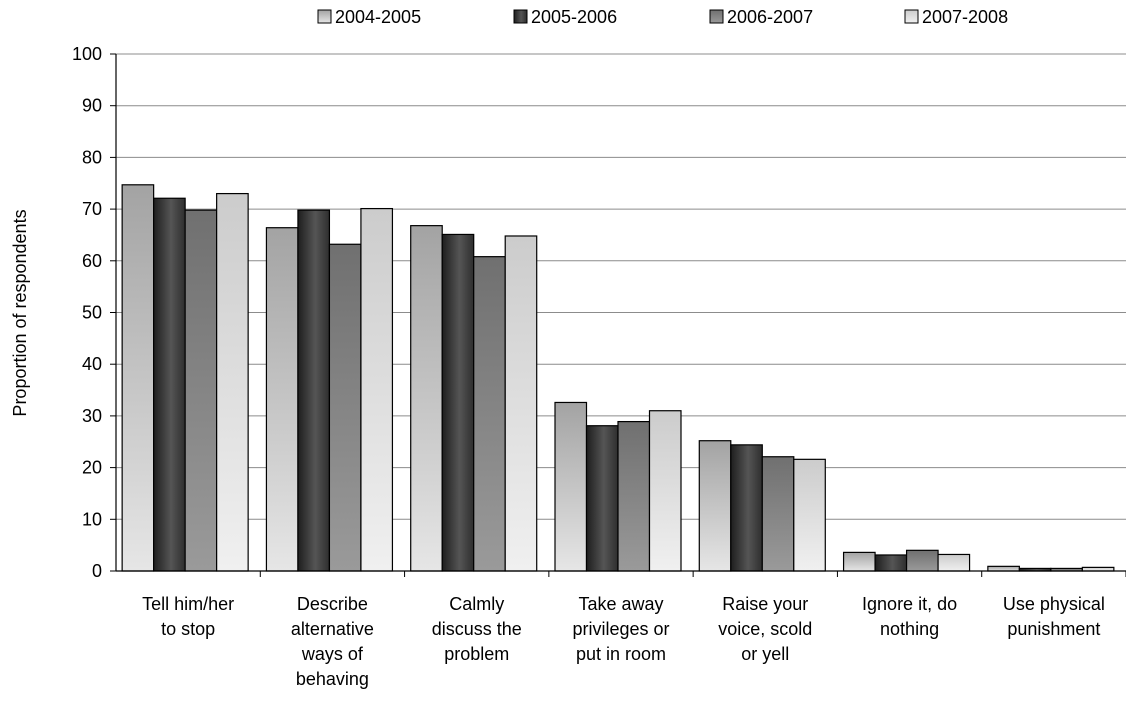 The width and height of the screenshot is (1126, 702). Describe the element at coordinates (92, 416) in the screenshot. I see `y-tick-label: 30` at that location.